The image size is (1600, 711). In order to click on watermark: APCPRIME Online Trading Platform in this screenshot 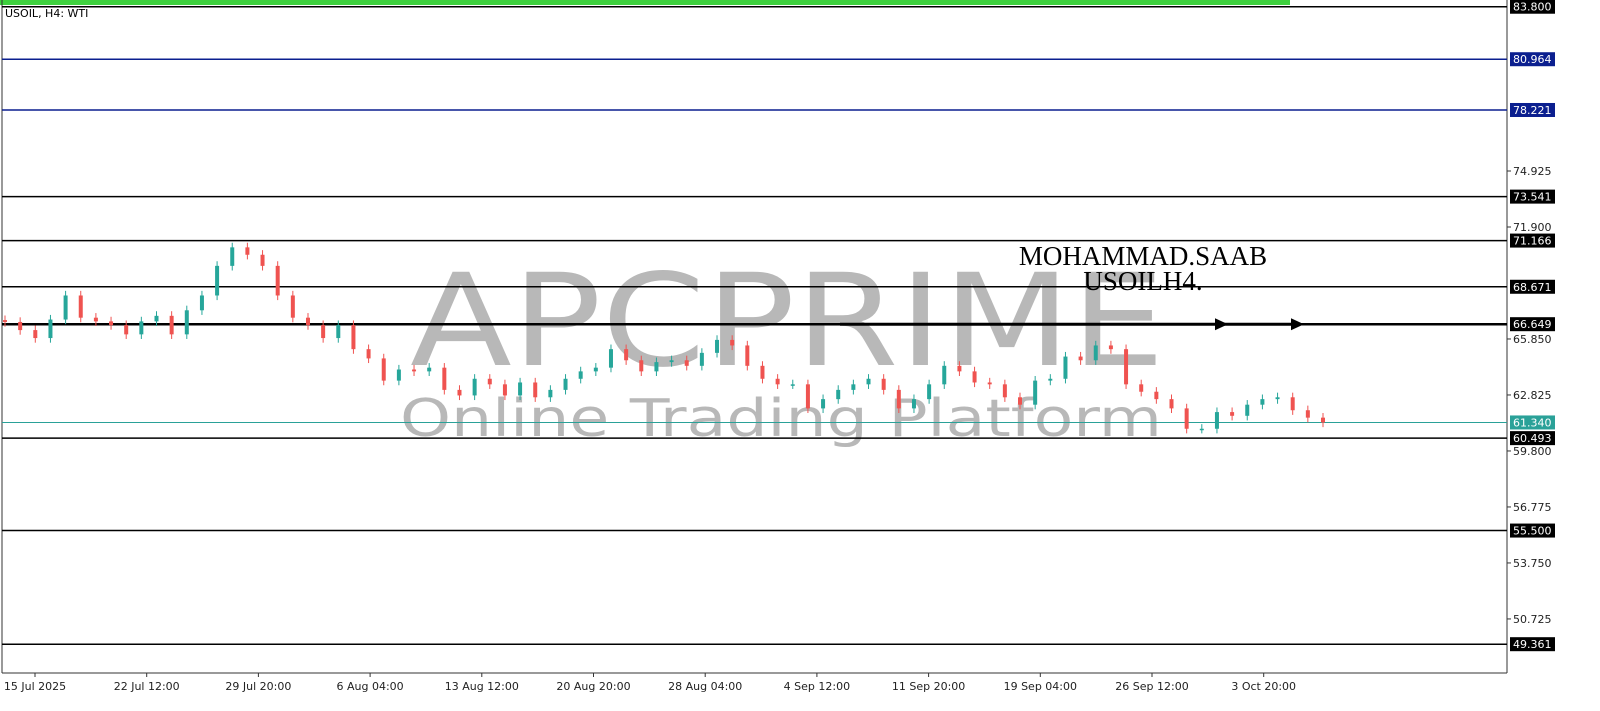, I will do `click(782, 348)`.